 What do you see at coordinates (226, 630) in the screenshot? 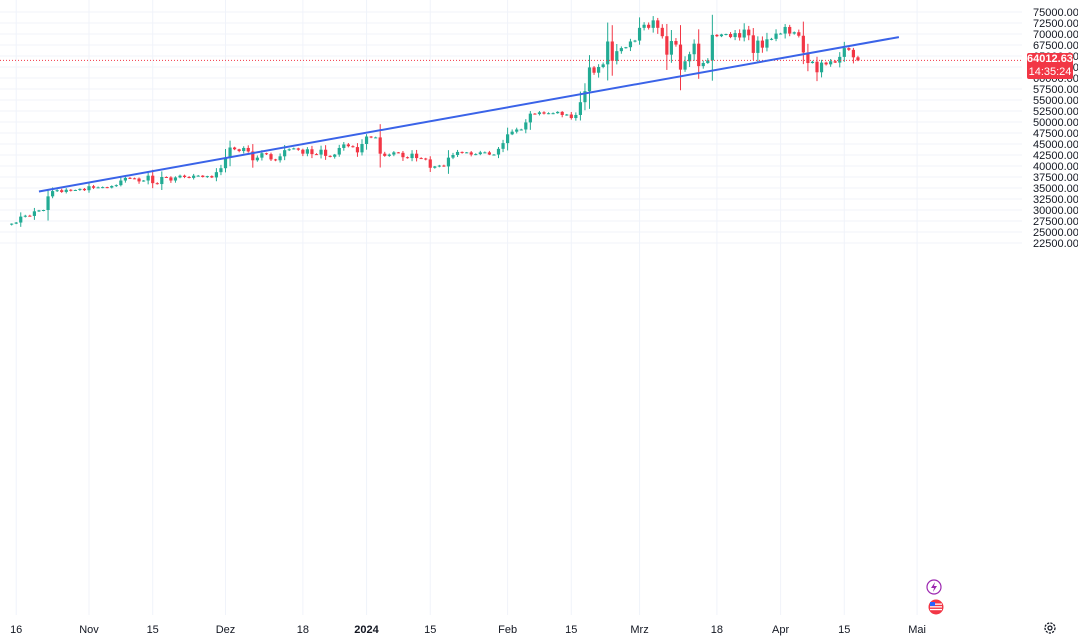
I see `x-tick-label: Dez` at bounding box center [226, 630].